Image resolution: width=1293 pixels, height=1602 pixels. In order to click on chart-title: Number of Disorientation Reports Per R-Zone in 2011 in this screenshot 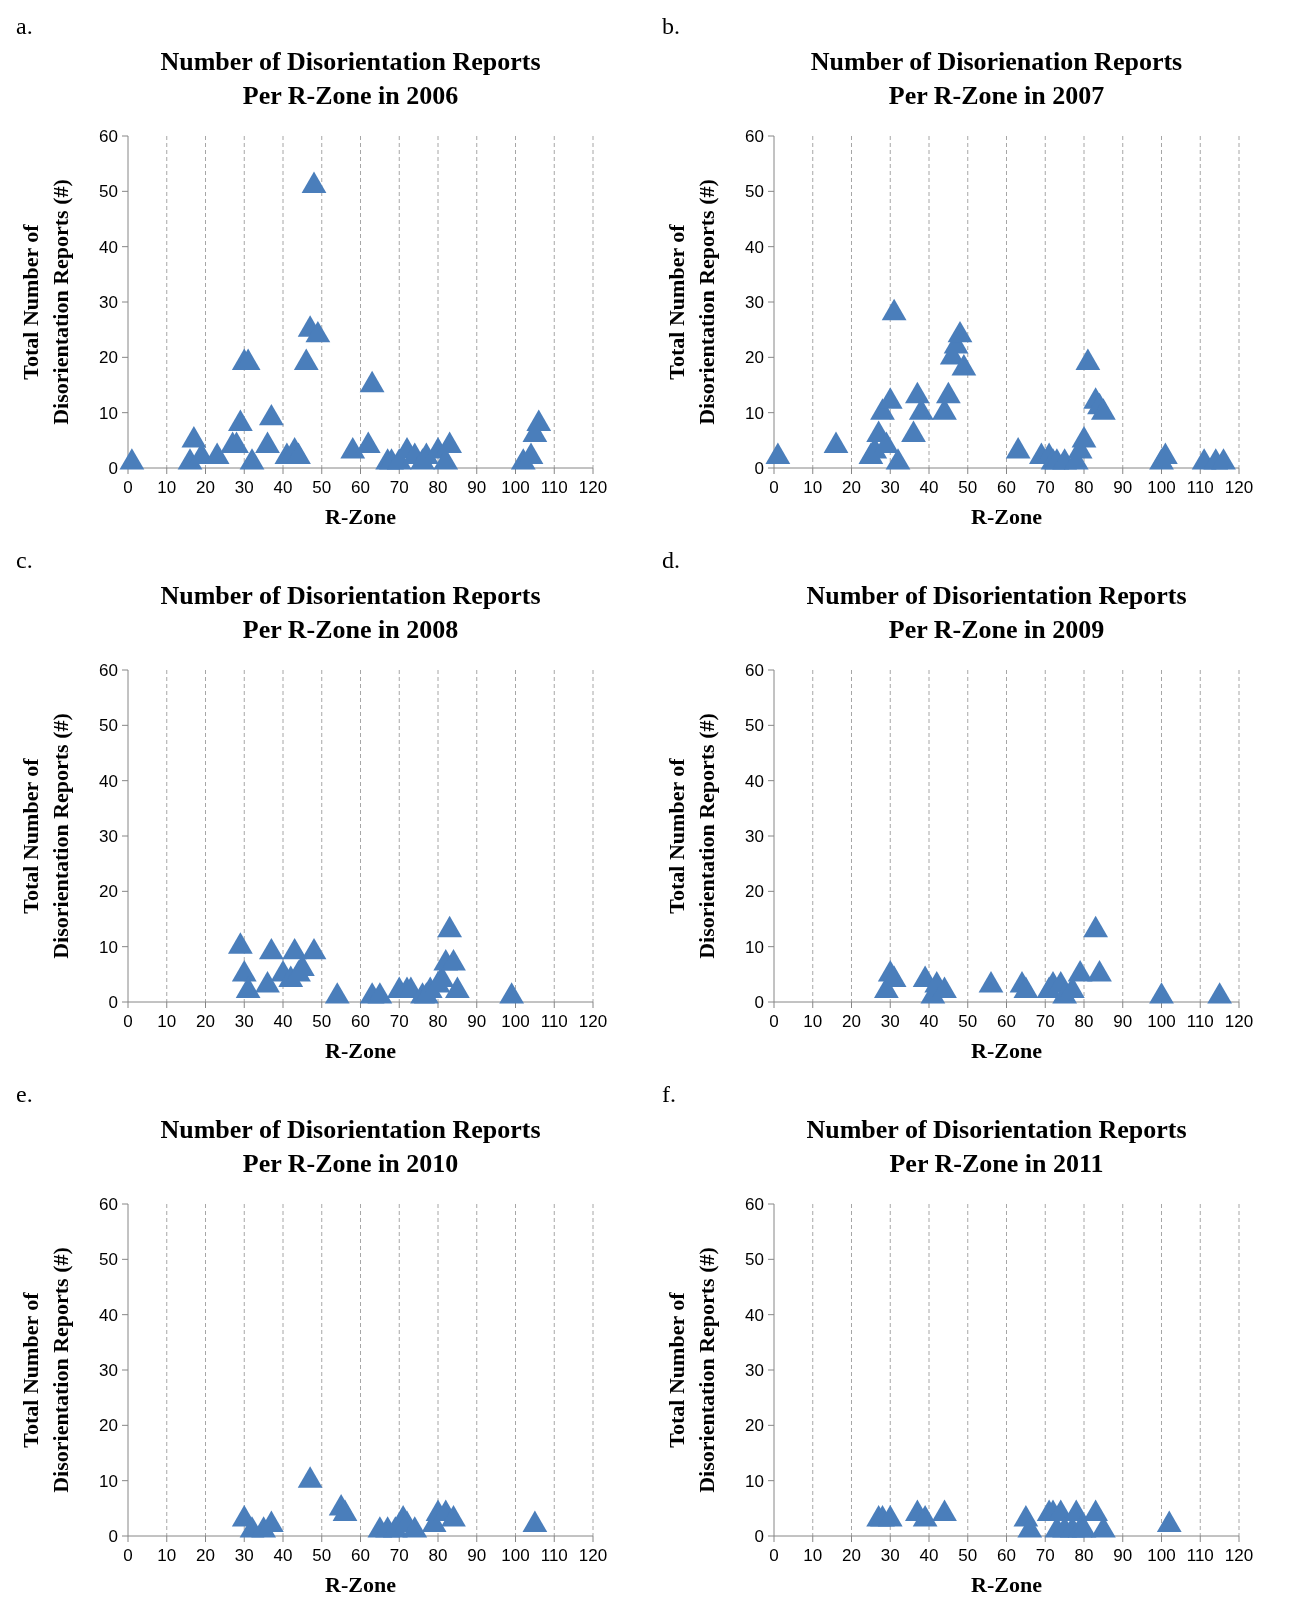, I will do `click(996, 1146)`.